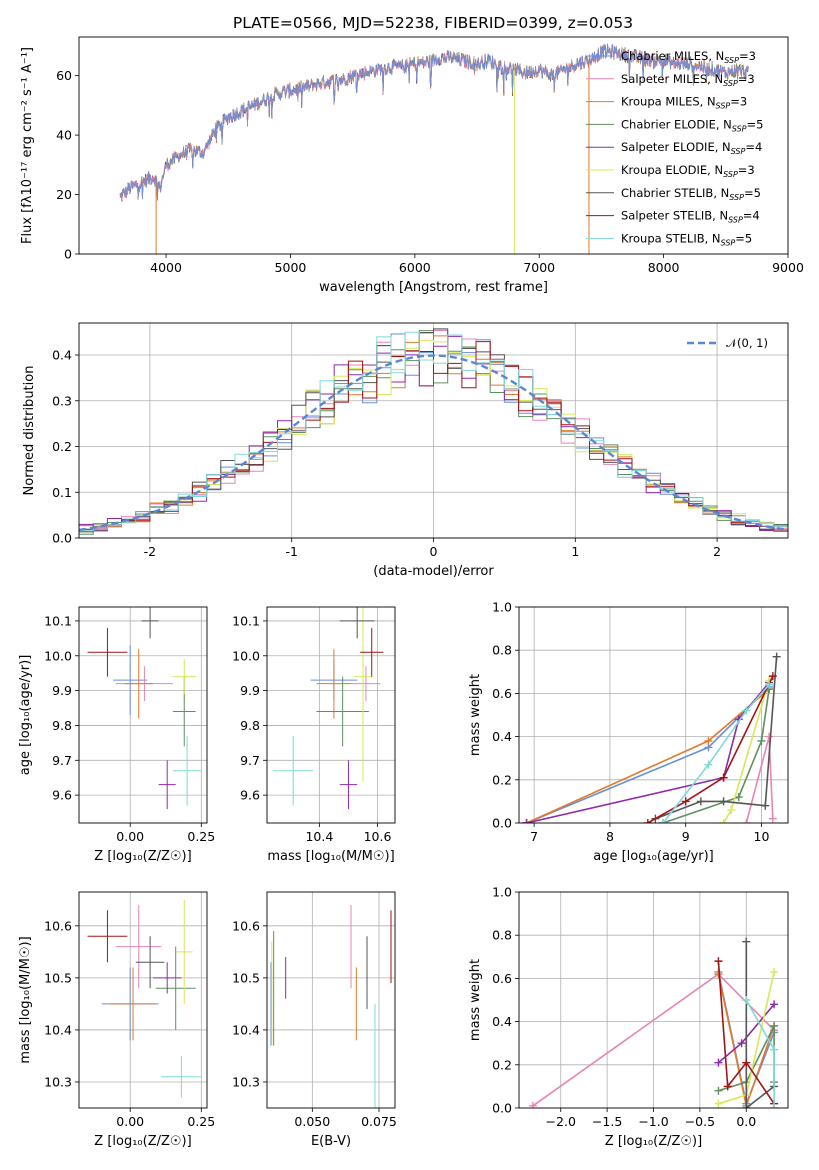 The width and height of the screenshot is (819, 1170). What do you see at coordinates (686, 239) in the screenshot?
I see `legend-entry: Kroupa STELIB, NSSP=5` at bounding box center [686, 239].